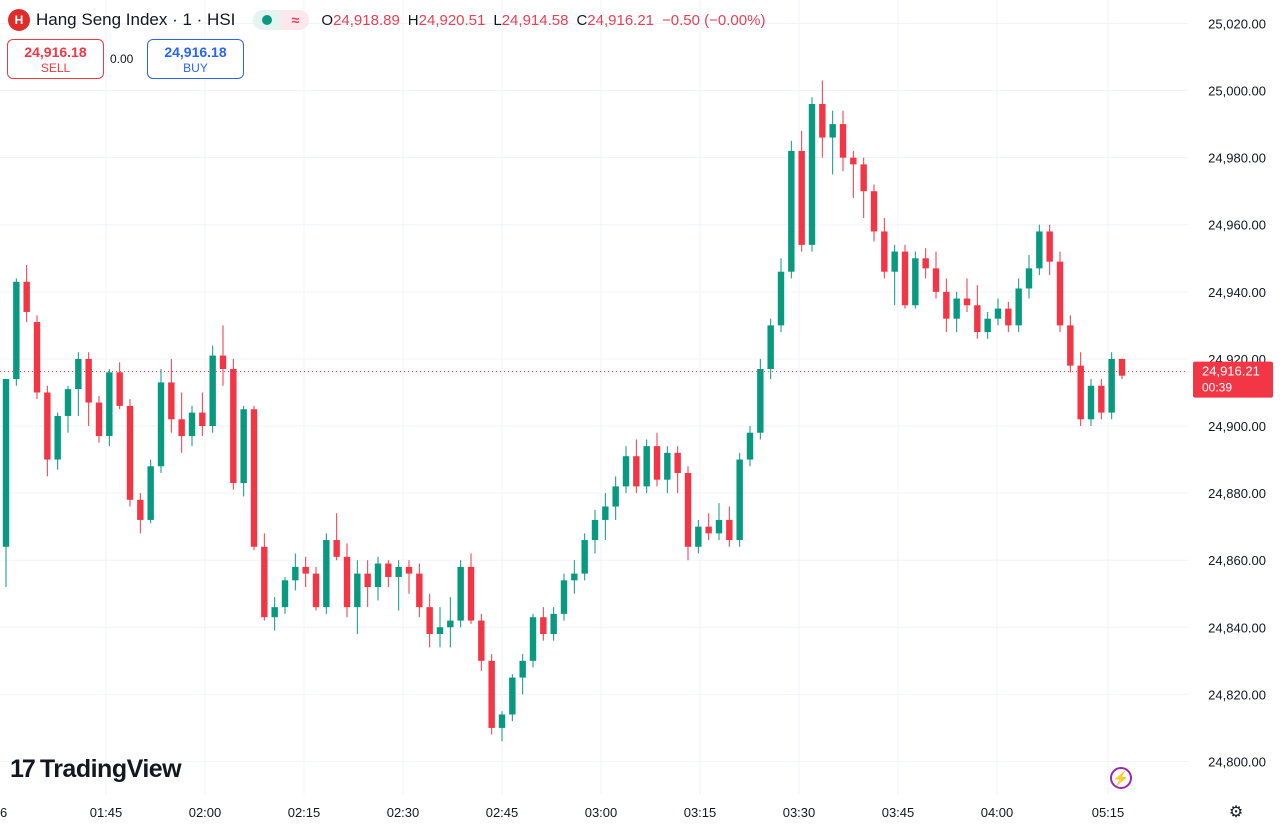  I want to click on ohlc-key-o: O, so click(327, 20).